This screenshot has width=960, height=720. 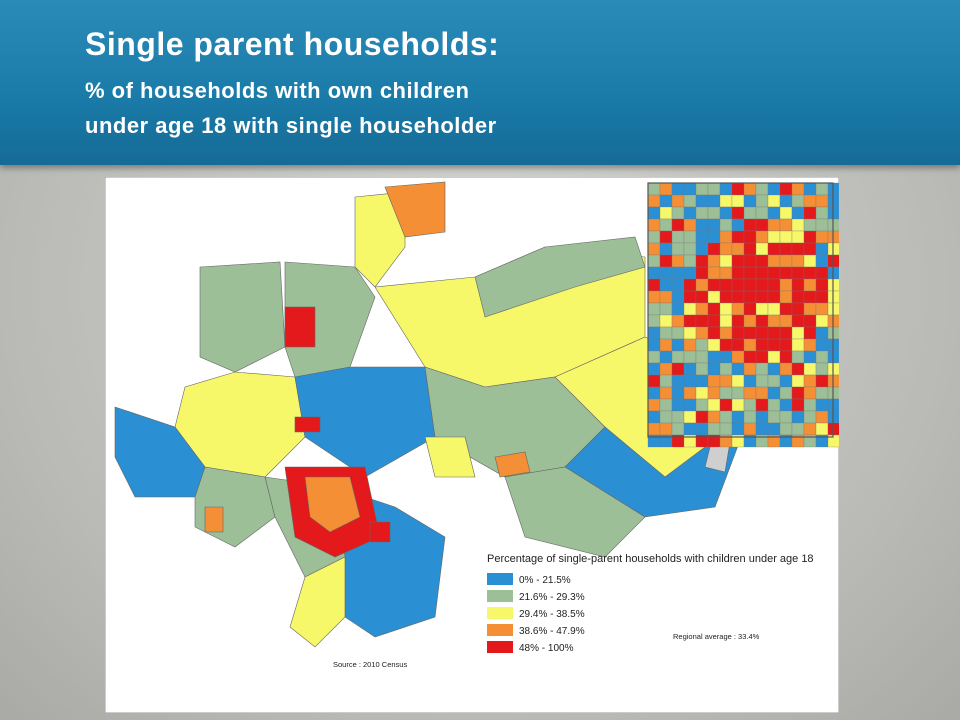 What do you see at coordinates (292, 44) in the screenshot?
I see `title: Single parent households:` at bounding box center [292, 44].